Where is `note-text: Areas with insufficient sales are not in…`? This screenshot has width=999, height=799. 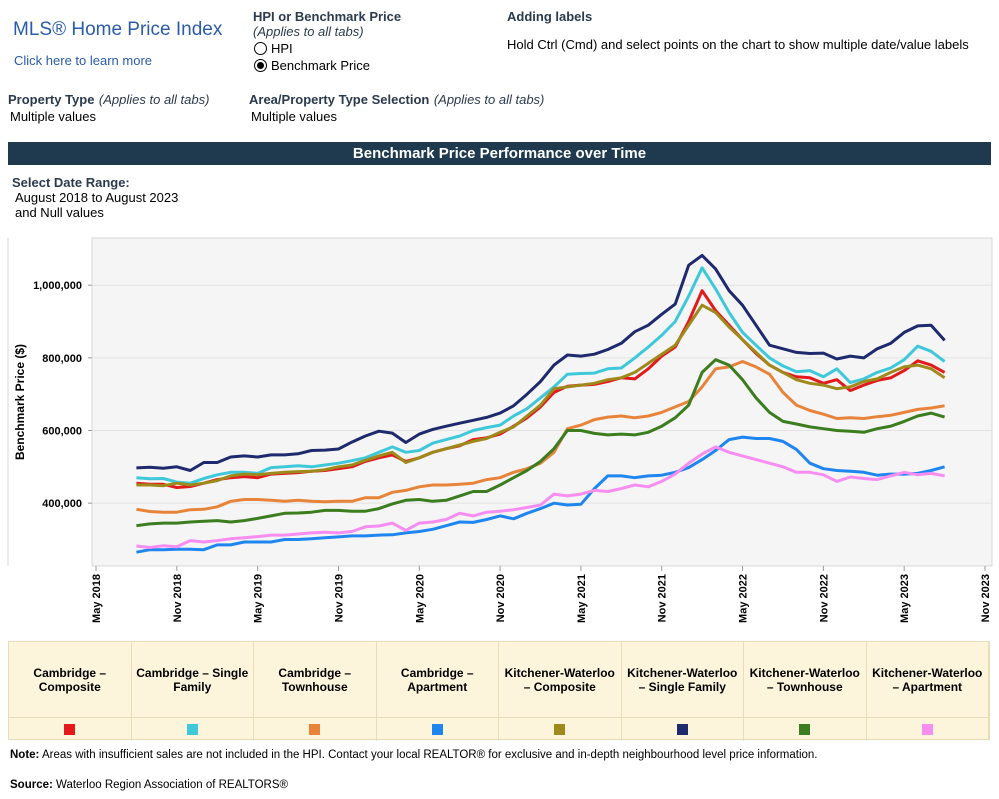 note-text: Areas with insufficient sales are not in… is located at coordinates (429, 755).